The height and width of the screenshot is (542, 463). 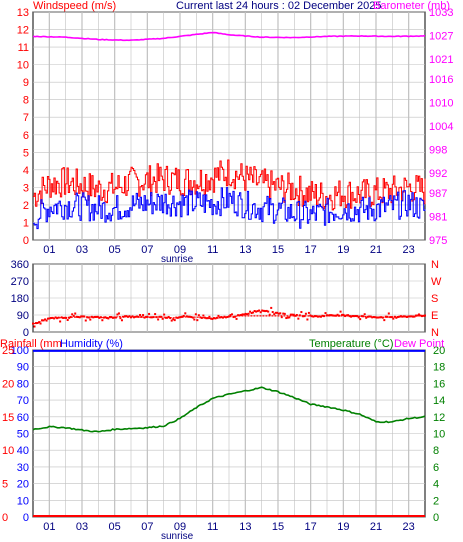 I want to click on wind-tick-label: 7, so click(x=26, y=118).